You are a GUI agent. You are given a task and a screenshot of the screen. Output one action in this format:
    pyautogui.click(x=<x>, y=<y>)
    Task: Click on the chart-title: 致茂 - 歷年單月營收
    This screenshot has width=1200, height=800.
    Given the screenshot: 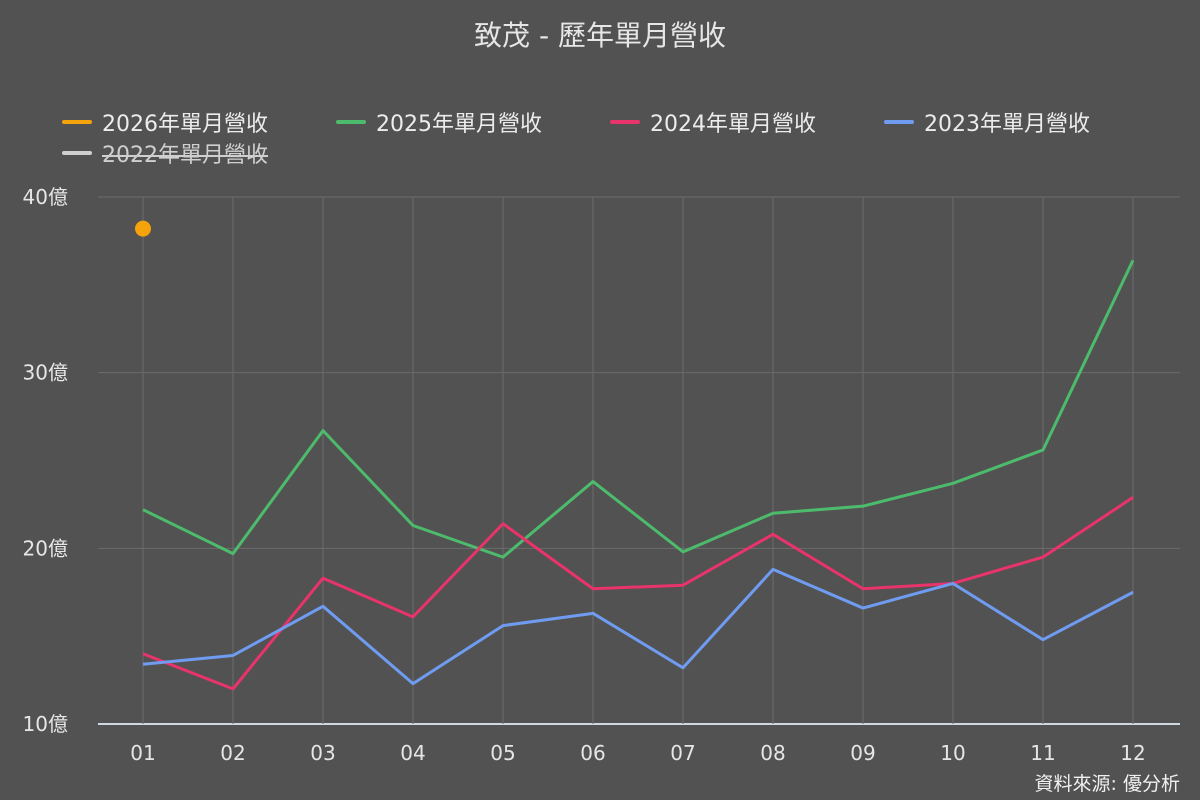 What is the action you would take?
    pyautogui.click(x=600, y=35)
    